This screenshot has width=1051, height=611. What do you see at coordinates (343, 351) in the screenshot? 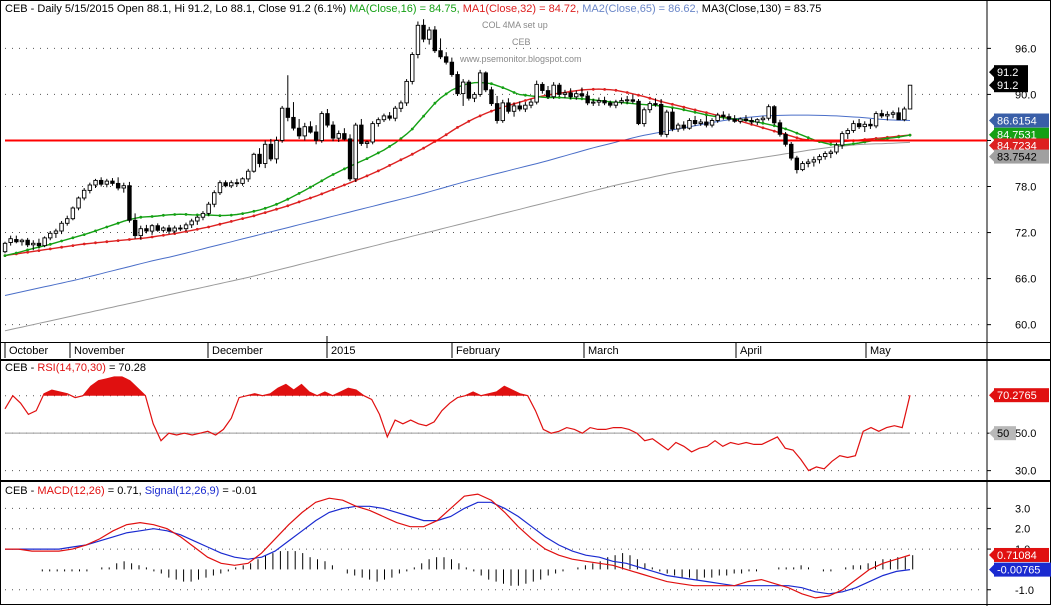
I see `month-label: 2015` at bounding box center [343, 351].